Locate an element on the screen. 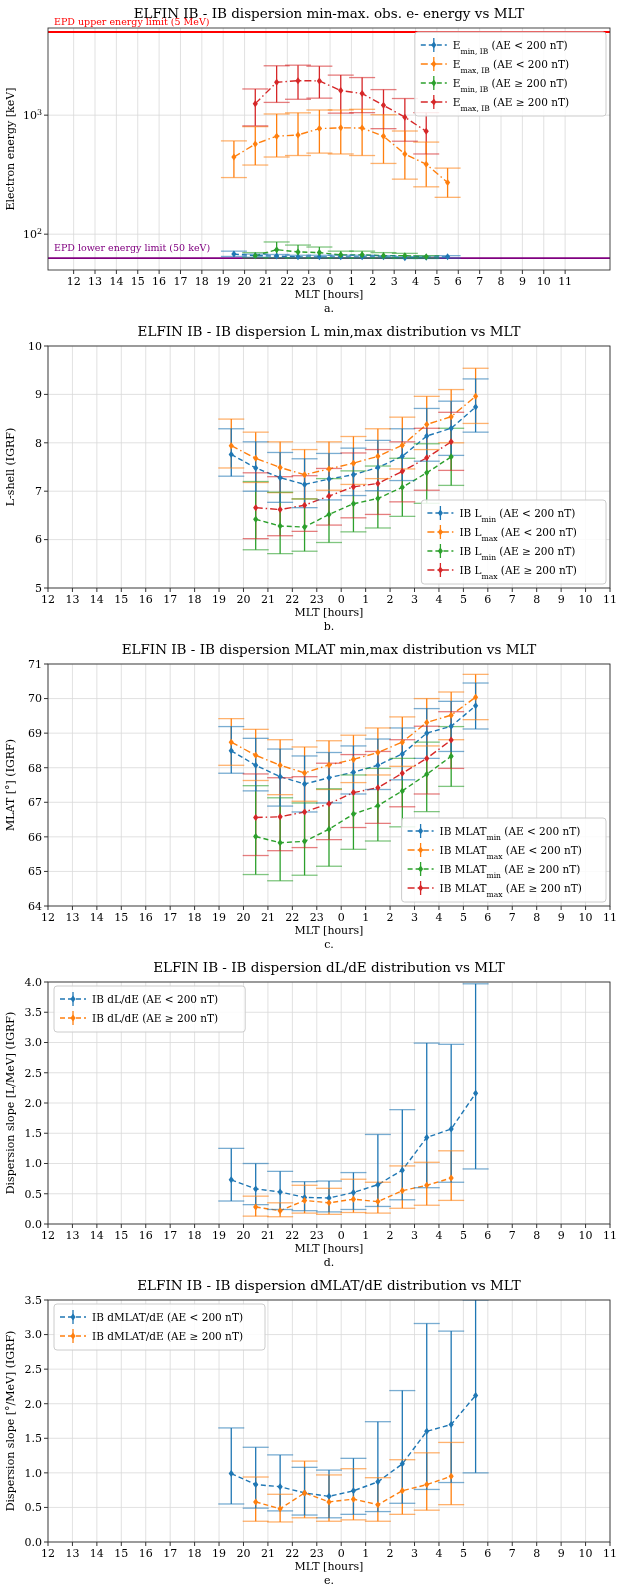 Image resolution: width=620 pixels, height=1589 pixels. text: e. is located at coordinates (329, 1580).